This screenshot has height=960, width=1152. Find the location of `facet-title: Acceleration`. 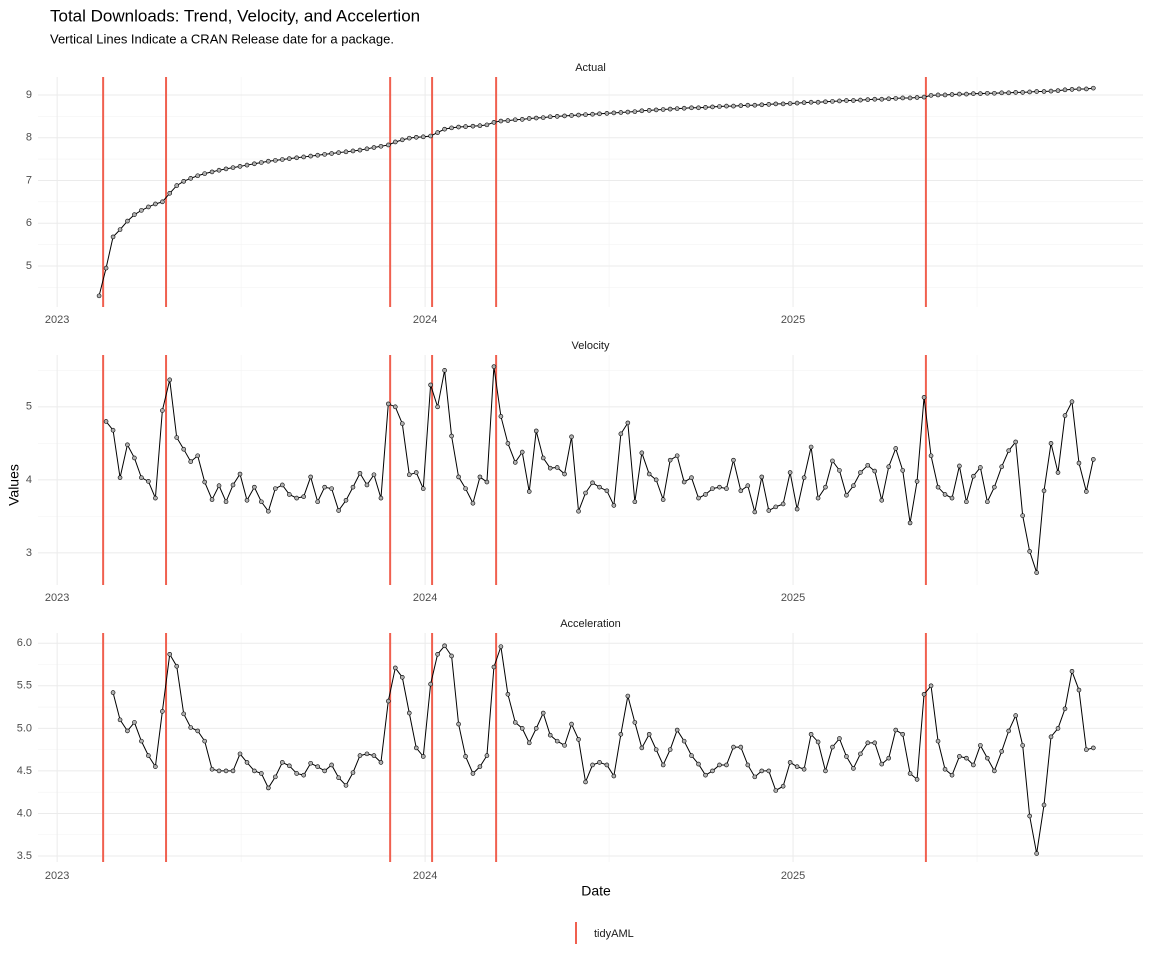

facet-title: Acceleration is located at coordinates (590, 624).